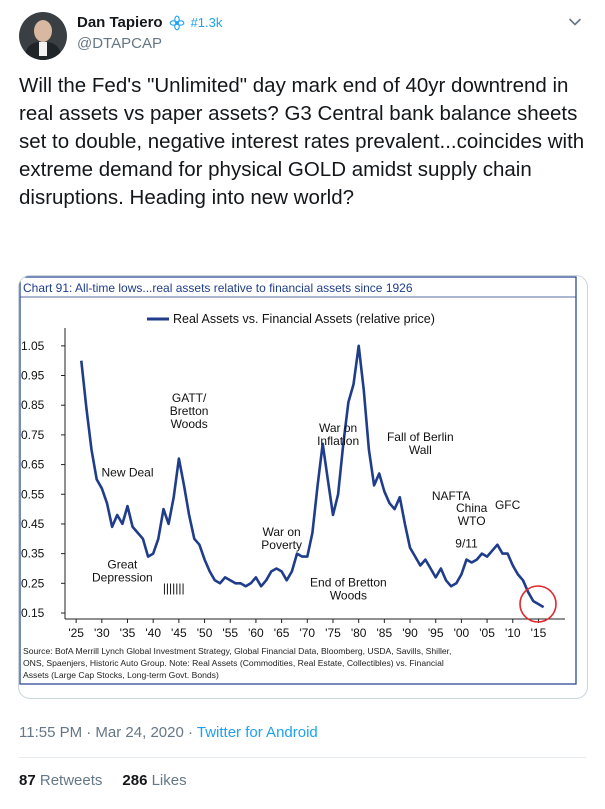 The width and height of the screenshot is (605, 809). I want to click on chart-annotation: War on Poverty, so click(281, 538).